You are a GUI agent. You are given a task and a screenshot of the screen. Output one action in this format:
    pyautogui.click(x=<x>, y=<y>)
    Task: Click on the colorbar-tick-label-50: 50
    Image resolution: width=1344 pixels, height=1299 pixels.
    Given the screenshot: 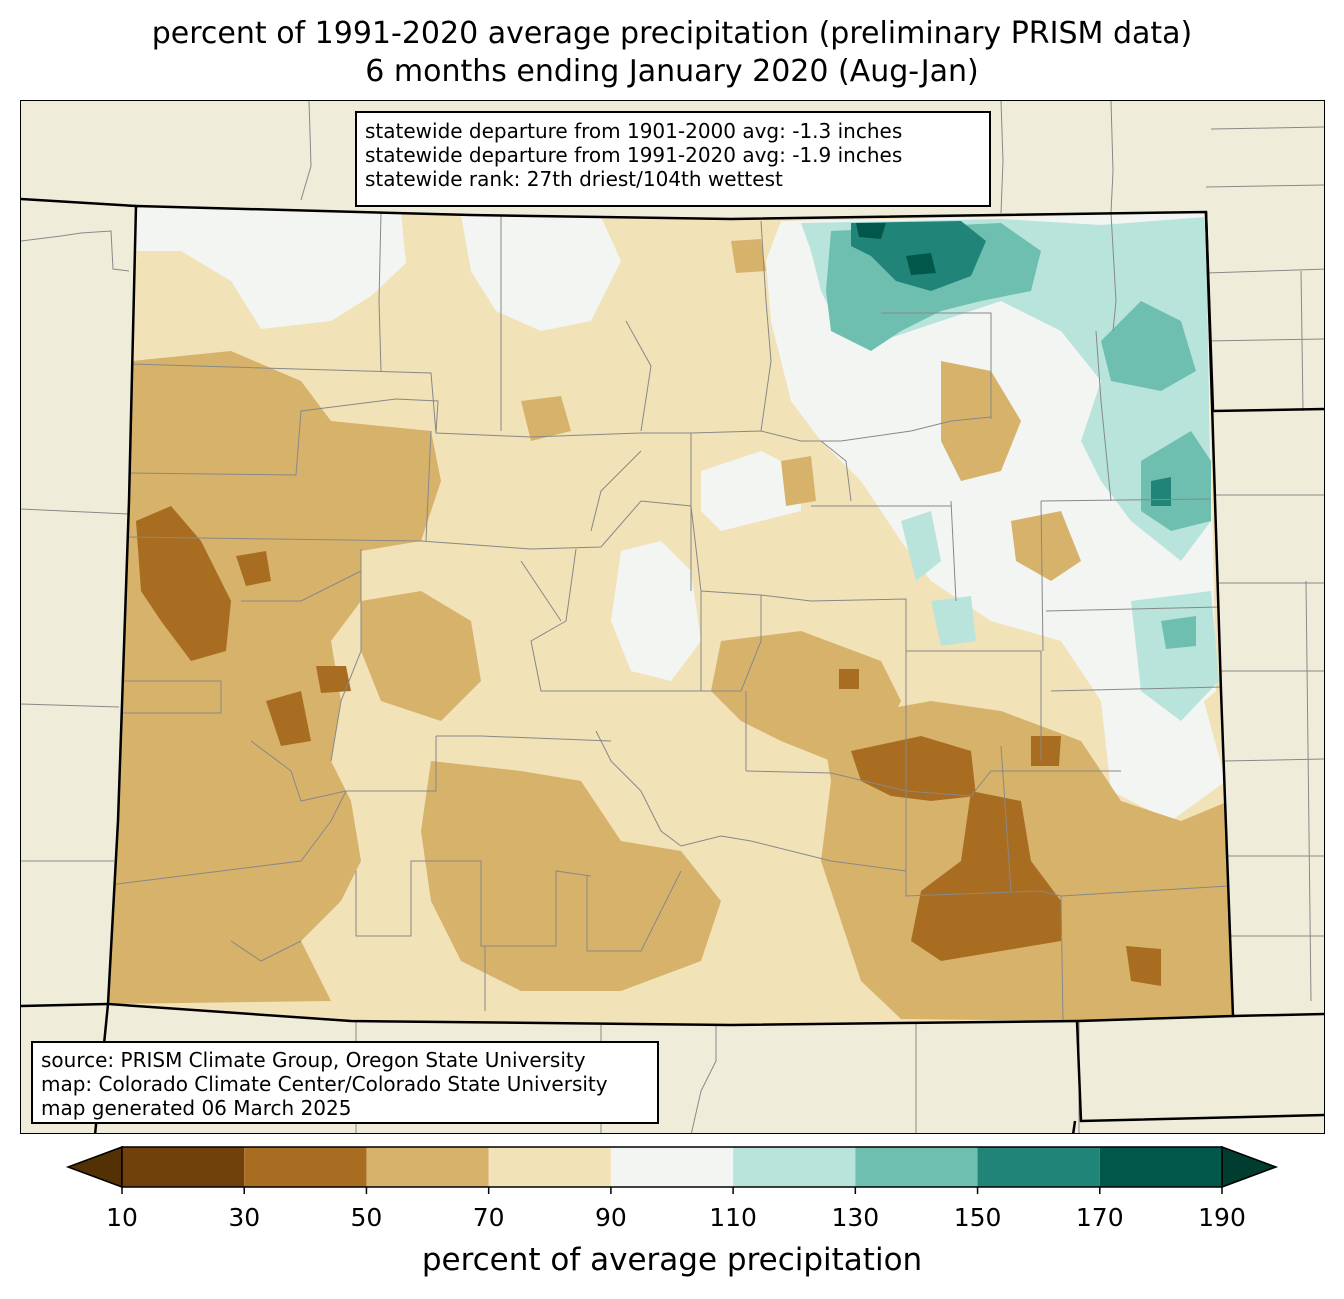 What is the action you would take?
    pyautogui.click(x=366, y=1217)
    